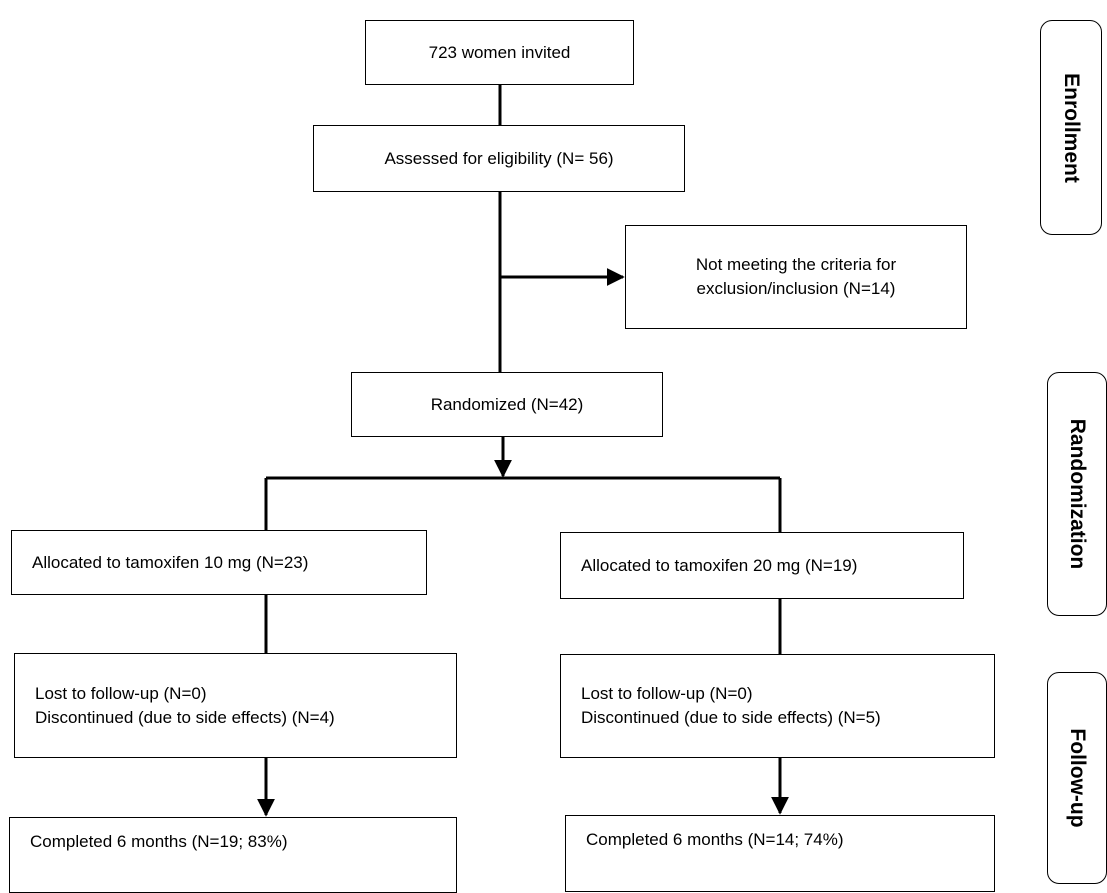 The image size is (1107, 893). What do you see at coordinates (796, 288) in the screenshot?
I see `box-not-meeting-criteria-line2: exclusion/inclusion (N=14)` at bounding box center [796, 288].